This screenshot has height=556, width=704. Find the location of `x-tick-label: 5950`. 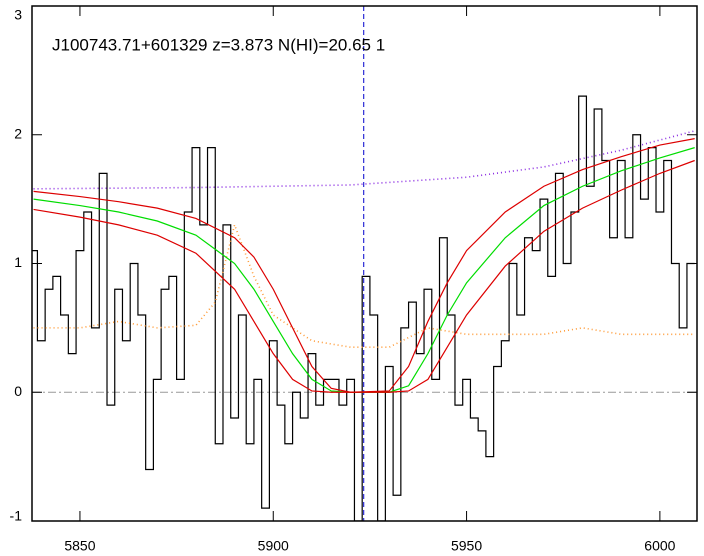

x-tick-label: 5950 is located at coordinates (466, 546).